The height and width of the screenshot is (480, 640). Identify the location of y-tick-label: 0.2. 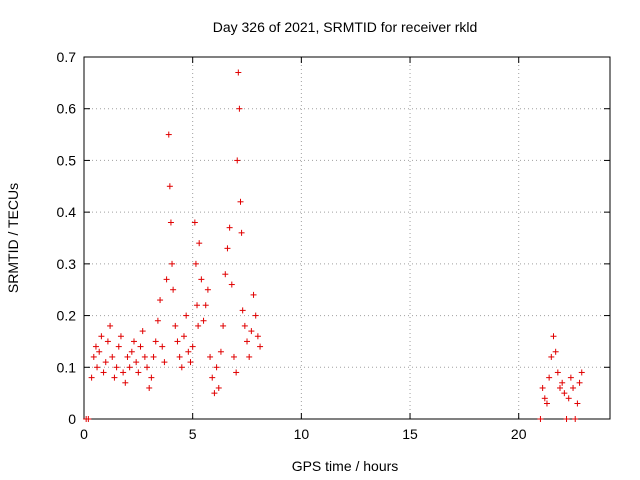
(67, 316).